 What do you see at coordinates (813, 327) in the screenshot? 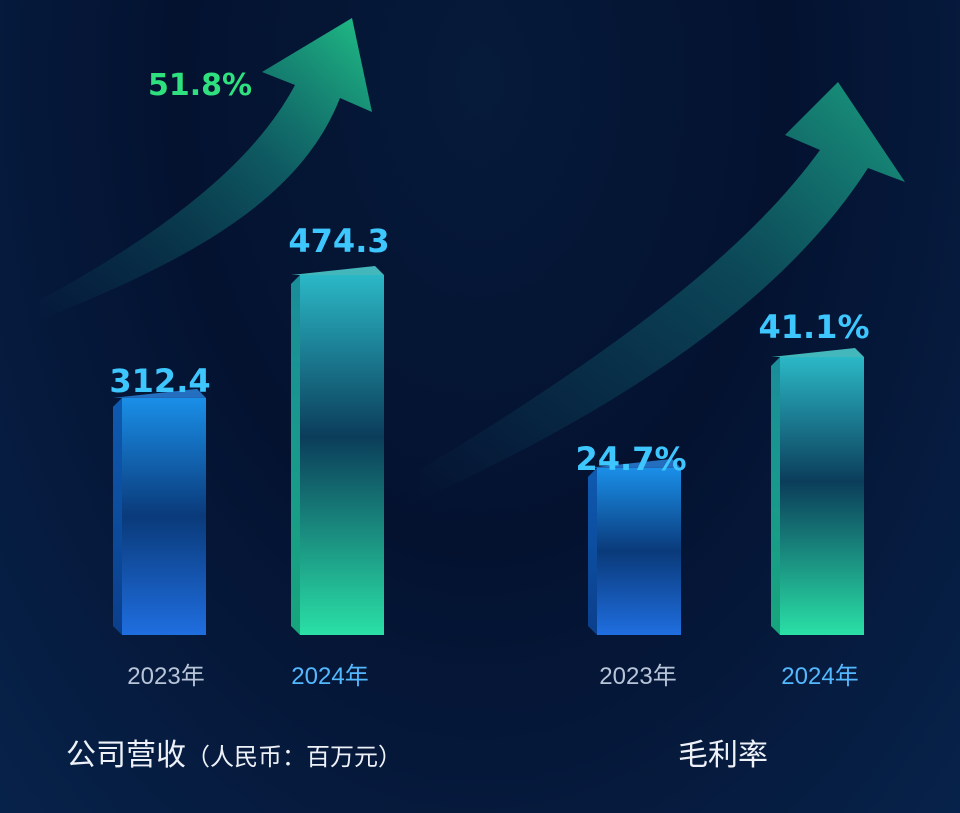
I see `margin-2024-value-label: 41.1%` at bounding box center [813, 327].